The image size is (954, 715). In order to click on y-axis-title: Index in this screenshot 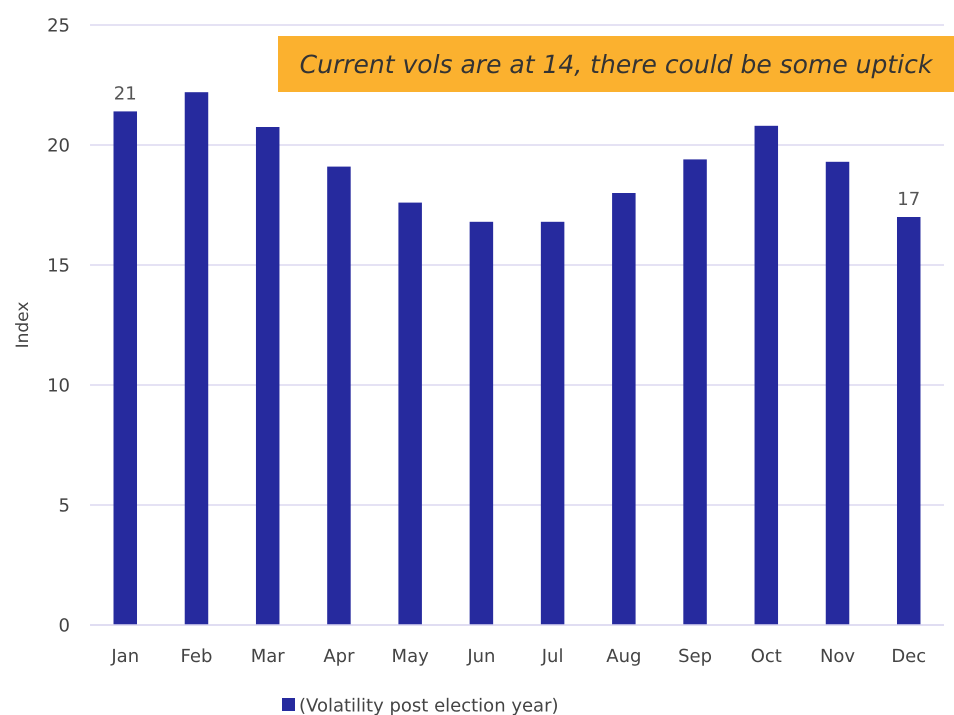, I will do `click(23, 325)`.